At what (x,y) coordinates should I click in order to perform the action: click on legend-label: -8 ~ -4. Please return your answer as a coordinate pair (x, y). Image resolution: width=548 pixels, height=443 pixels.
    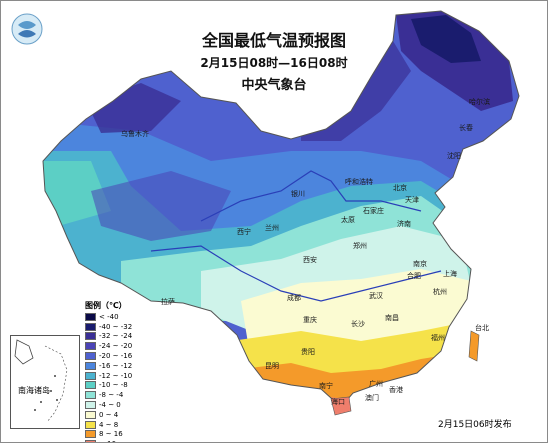
    Looking at the image, I should click on (111, 395).